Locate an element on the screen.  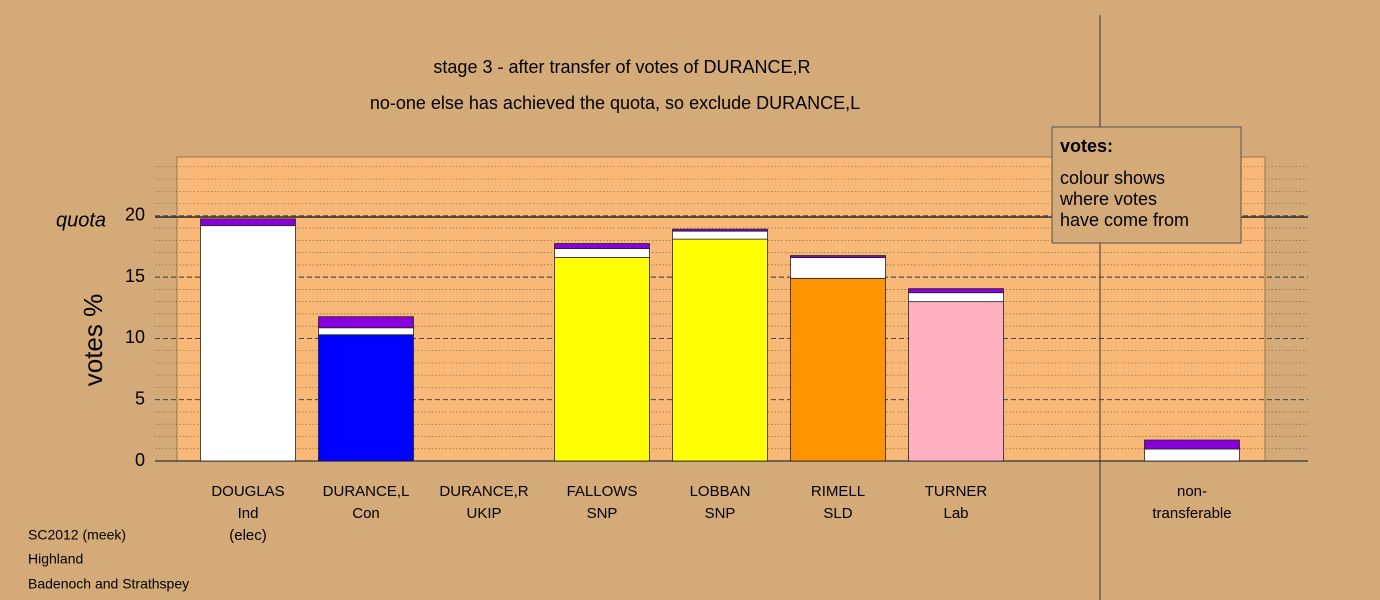
y-tick-label: 5 is located at coordinates (140, 398).